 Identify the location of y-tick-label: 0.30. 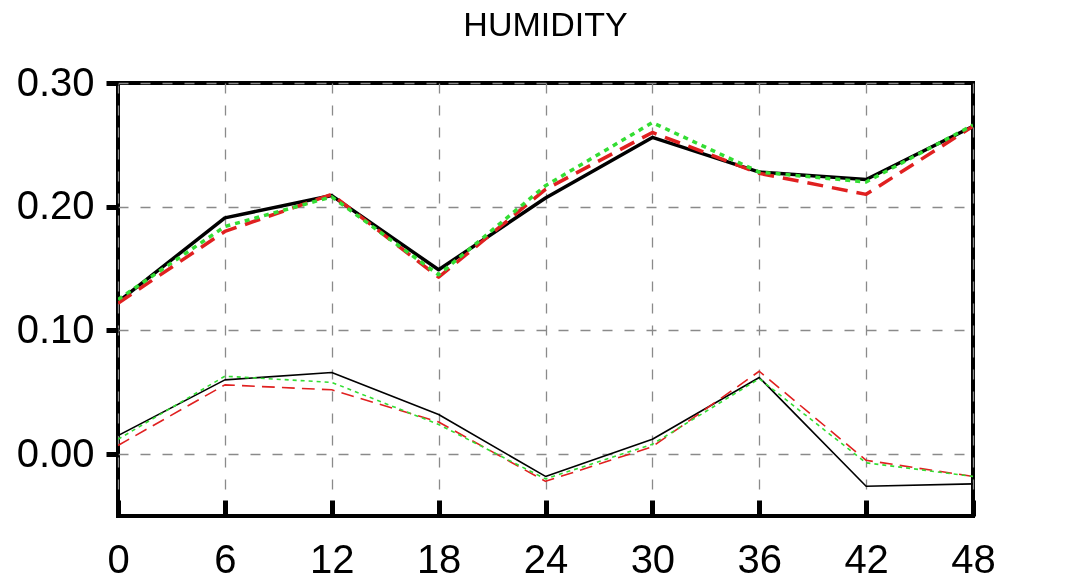
(55, 81).